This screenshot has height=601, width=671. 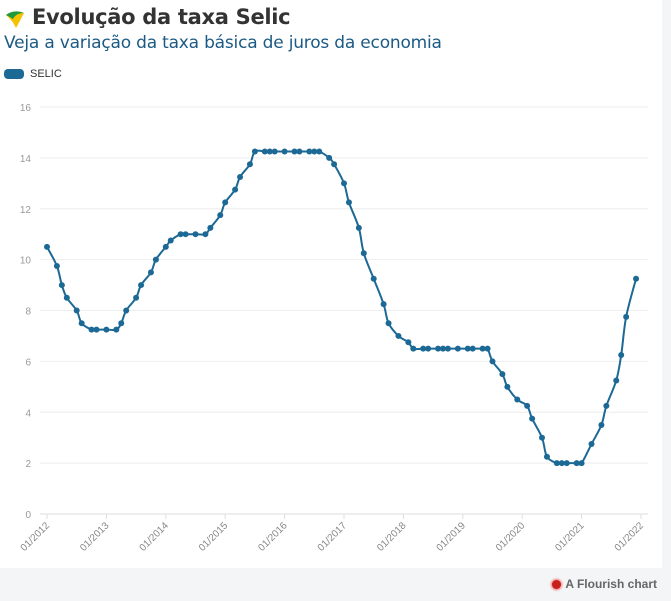 I want to click on legend-swatch, so click(x=14, y=74).